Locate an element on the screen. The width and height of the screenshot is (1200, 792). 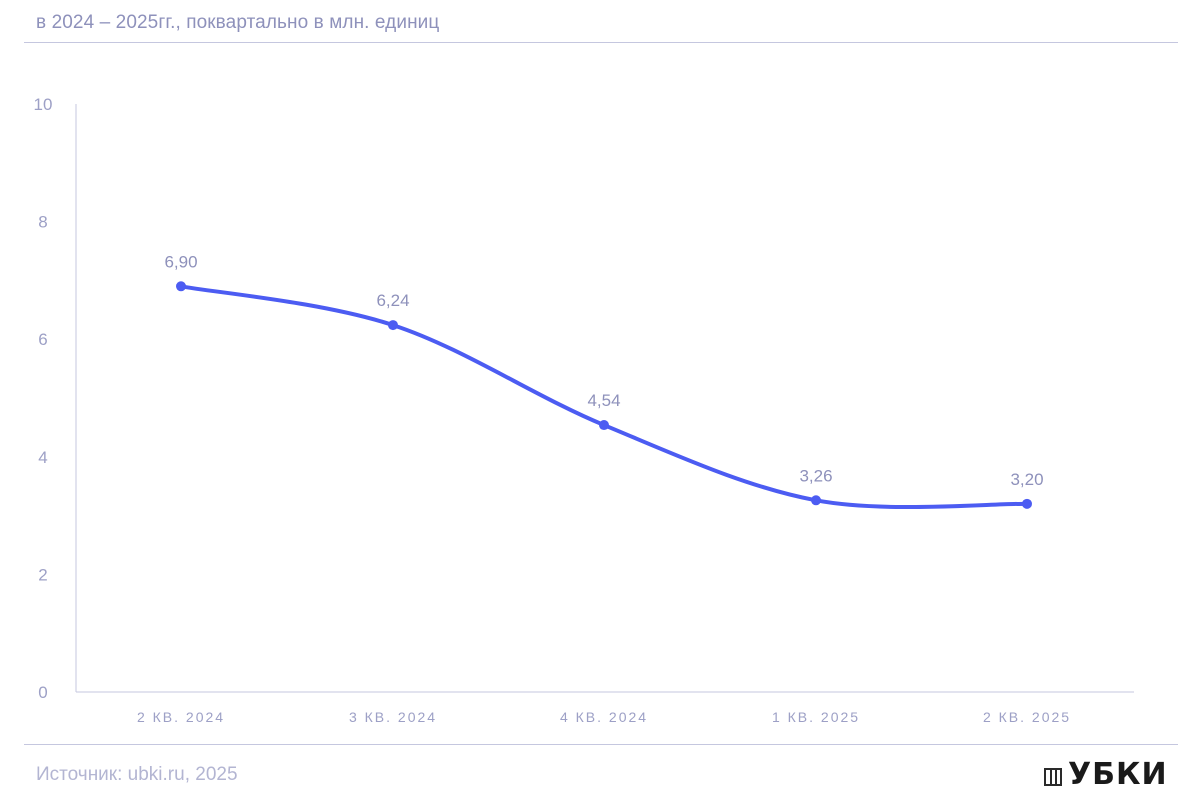
data-label: 6,24 is located at coordinates (392, 300).